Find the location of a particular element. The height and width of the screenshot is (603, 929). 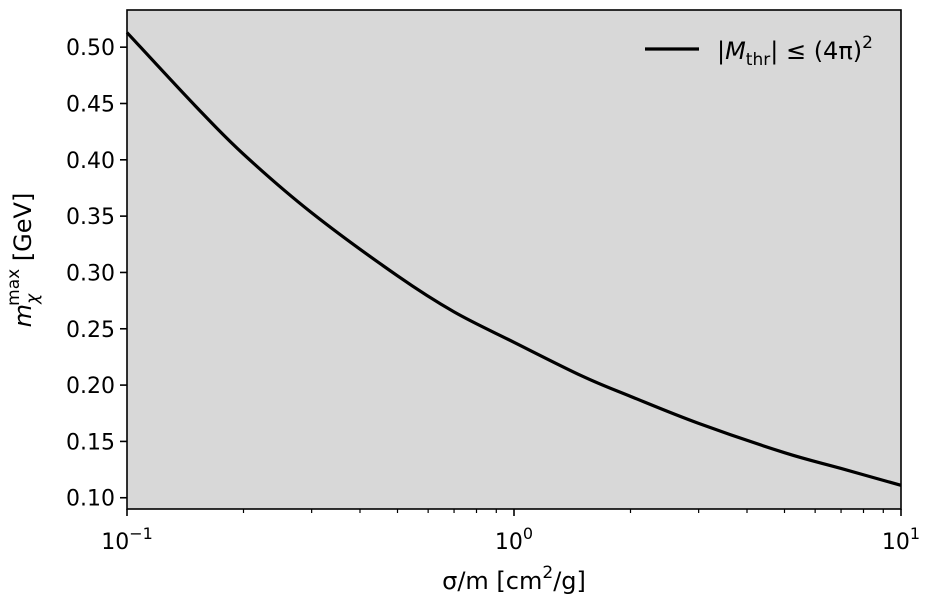

y-axis-label-sub: χ is located at coordinates (33, 299).